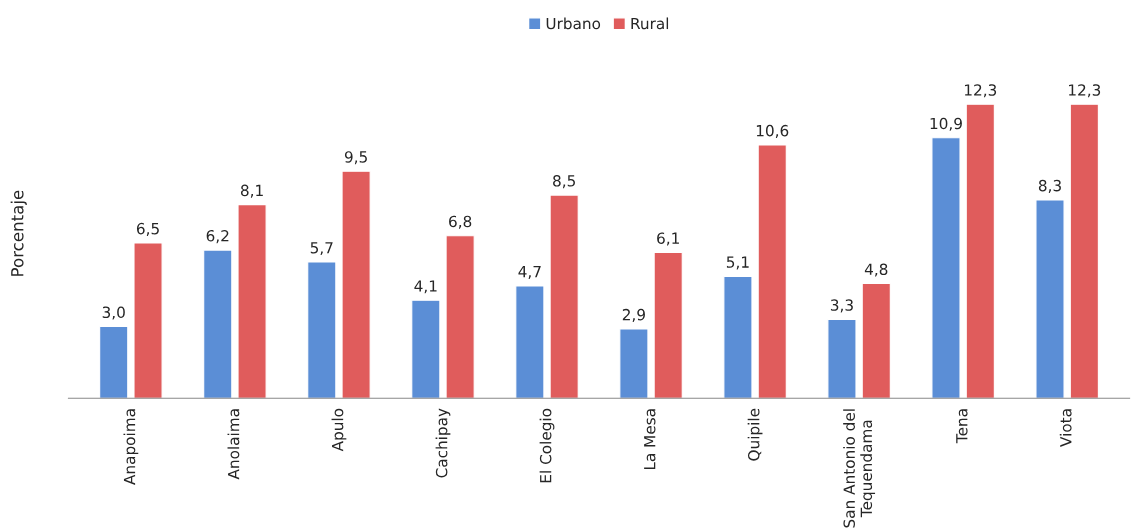 The image size is (1141, 531). What do you see at coordinates (355, 158) in the screenshot?
I see `data-label: 9,5` at bounding box center [355, 158].